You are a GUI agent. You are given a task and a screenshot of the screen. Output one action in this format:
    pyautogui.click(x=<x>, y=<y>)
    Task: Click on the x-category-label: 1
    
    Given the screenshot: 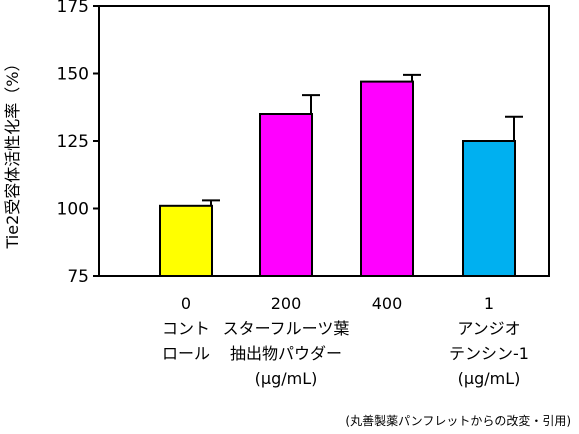 What is the action you would take?
    pyautogui.click(x=489, y=303)
    